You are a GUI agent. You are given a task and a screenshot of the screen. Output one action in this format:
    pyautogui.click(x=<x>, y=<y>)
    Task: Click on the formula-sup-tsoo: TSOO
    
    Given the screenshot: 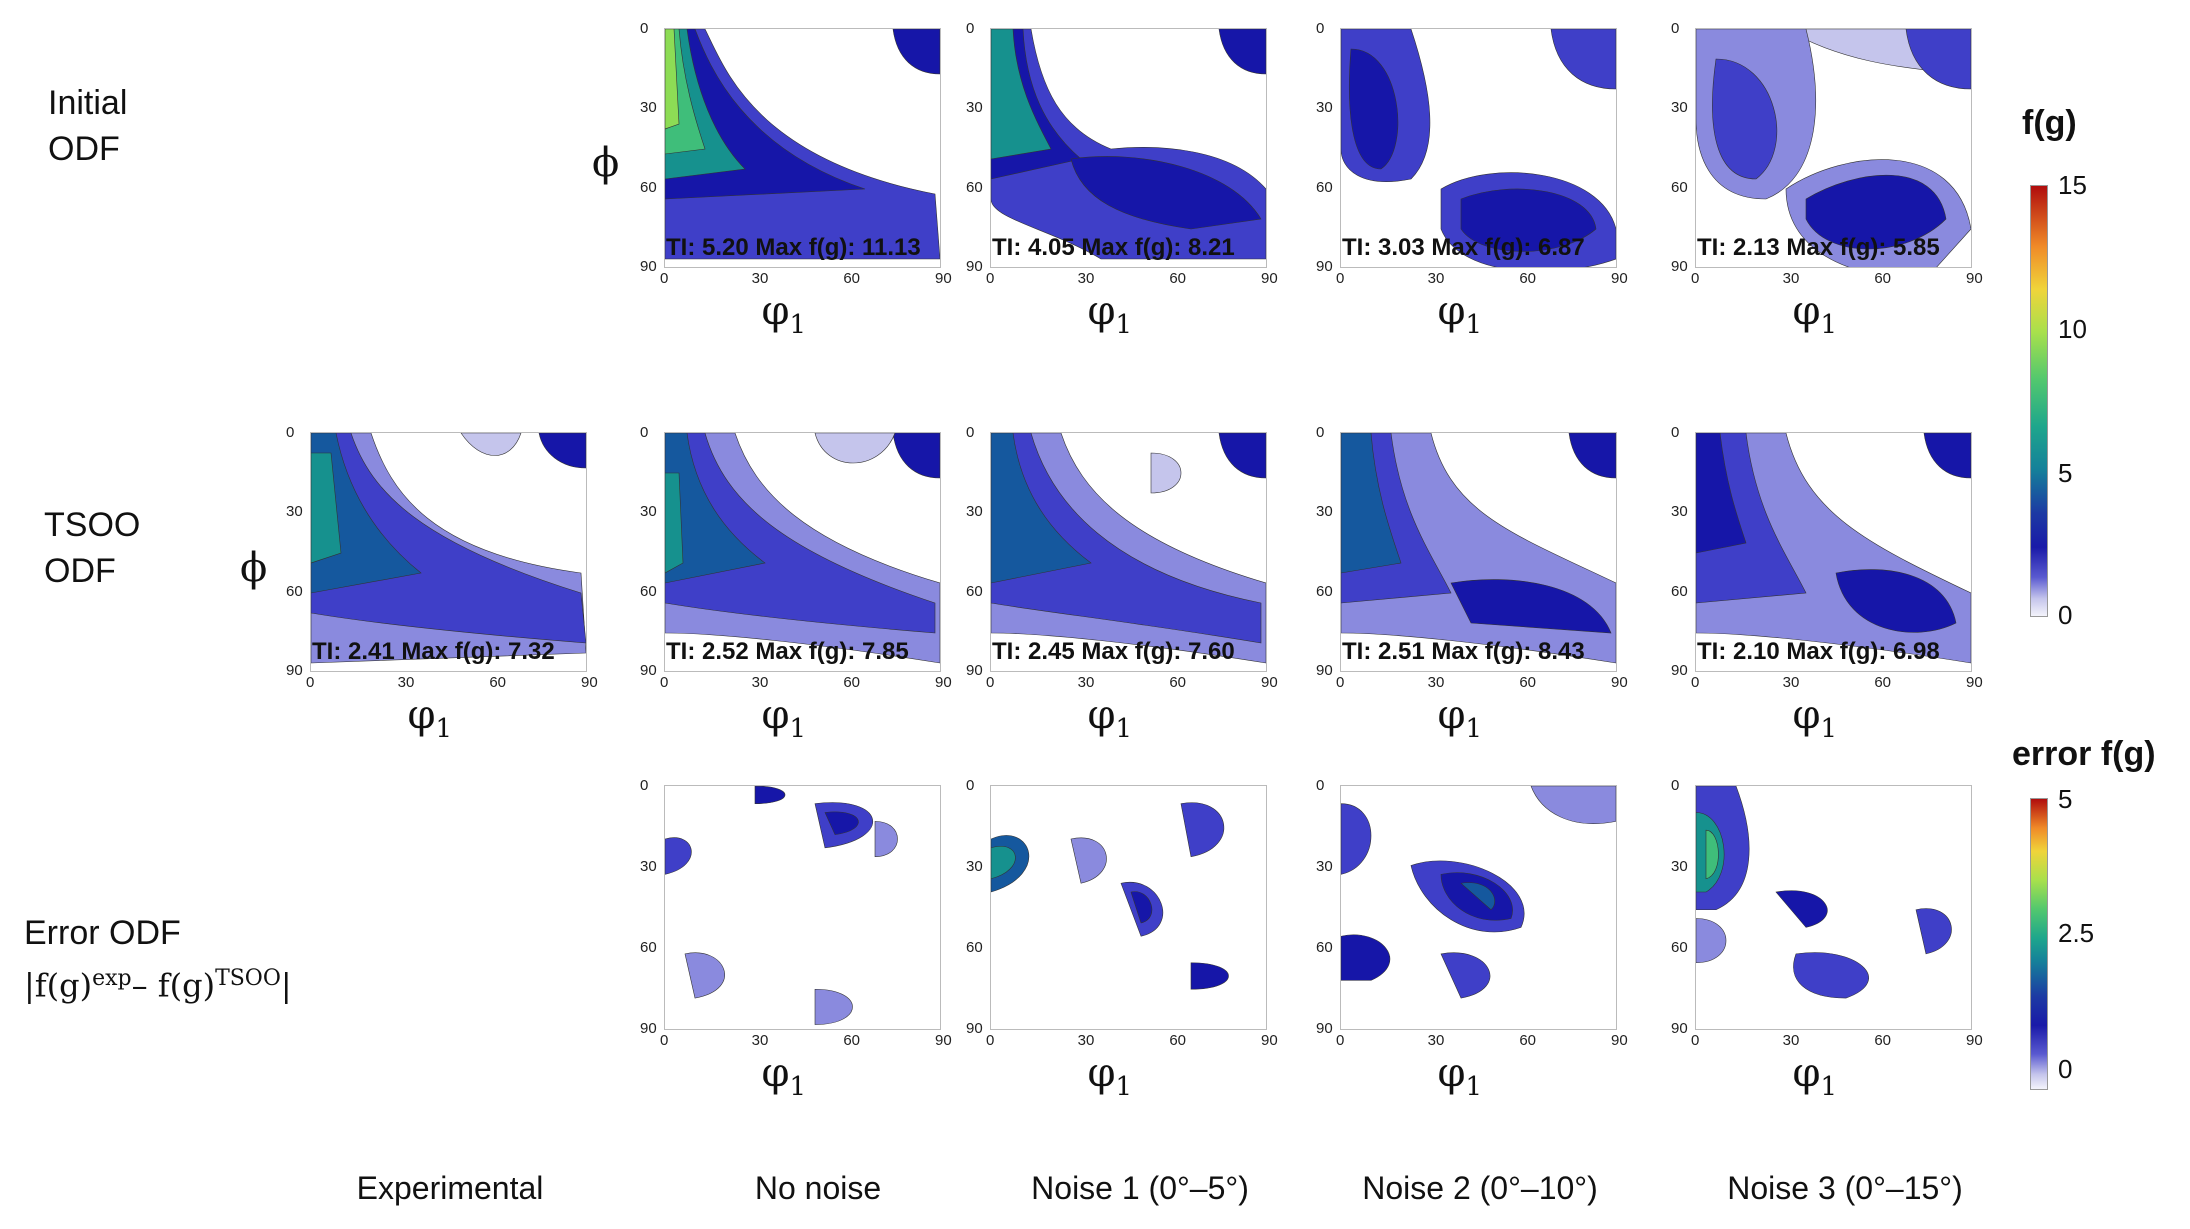 What is the action you would take?
    pyautogui.click(x=248, y=978)
    